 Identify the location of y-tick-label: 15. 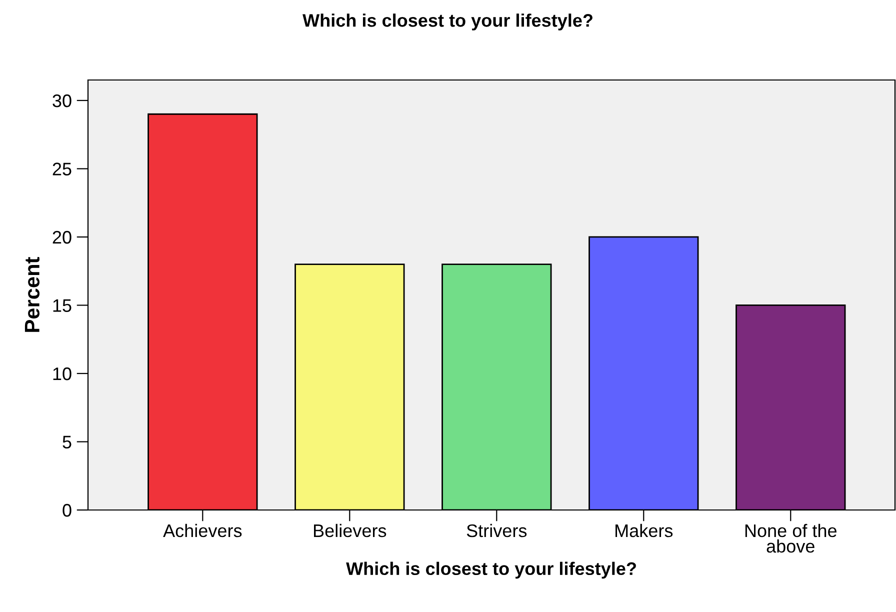
(62, 305).